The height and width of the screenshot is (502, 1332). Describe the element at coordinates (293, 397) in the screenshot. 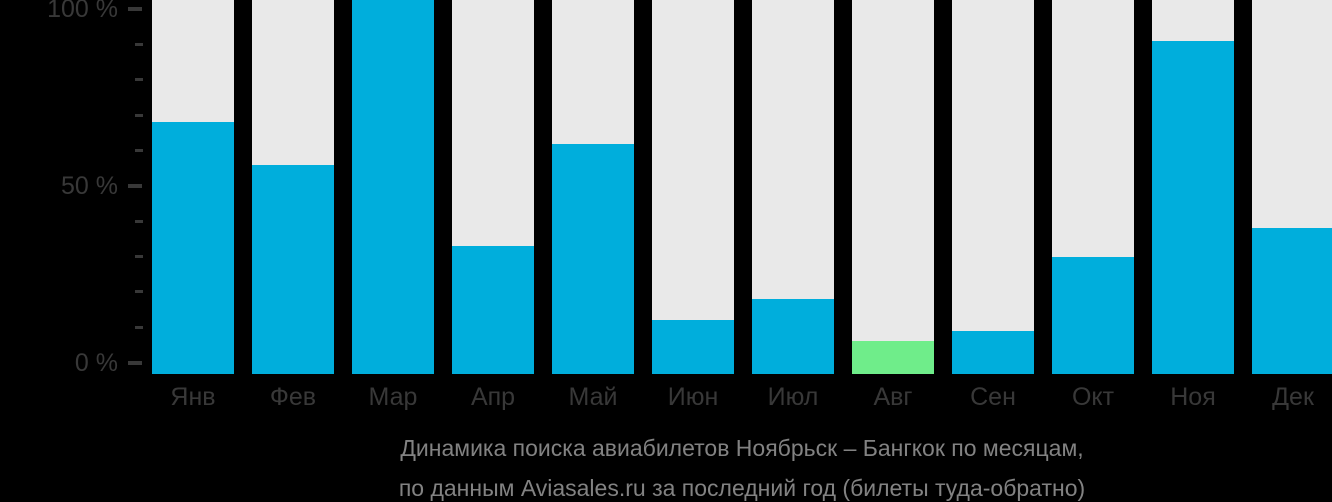

I see `x-axis-label: Фев` at that location.